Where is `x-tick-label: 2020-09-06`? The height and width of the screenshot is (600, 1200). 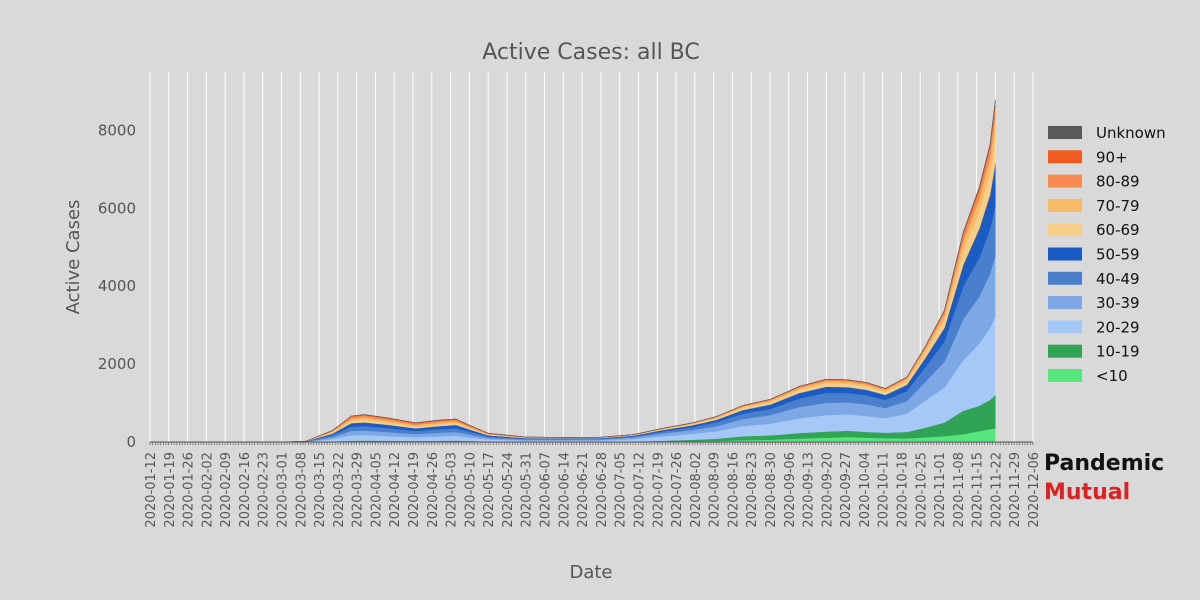 x-tick-label: 2020-09-06 is located at coordinates (790, 490).